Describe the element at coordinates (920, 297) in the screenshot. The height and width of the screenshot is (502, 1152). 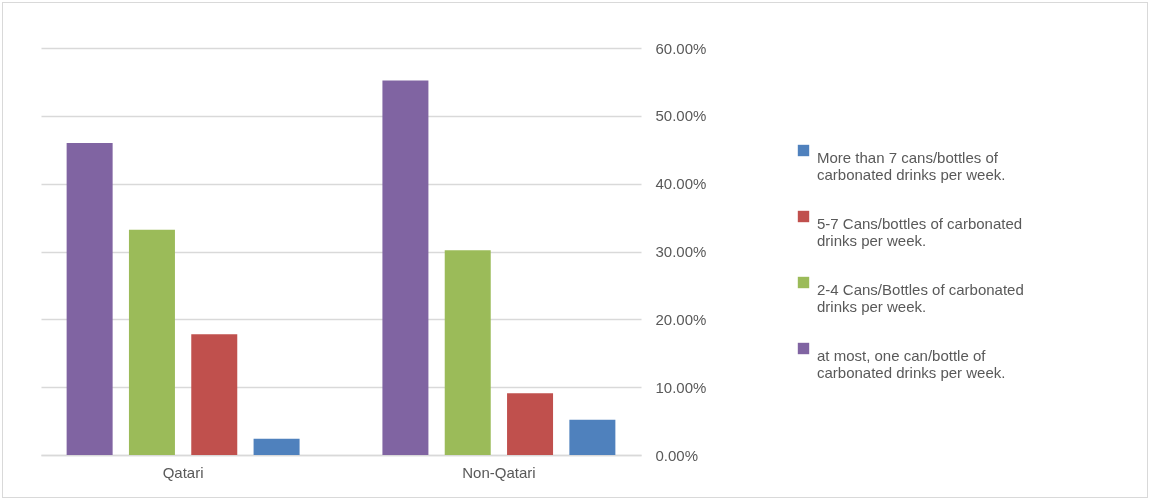
I see `legend-label: 2-4 Cans/Bottles of carbonated drinks per week.` at that location.